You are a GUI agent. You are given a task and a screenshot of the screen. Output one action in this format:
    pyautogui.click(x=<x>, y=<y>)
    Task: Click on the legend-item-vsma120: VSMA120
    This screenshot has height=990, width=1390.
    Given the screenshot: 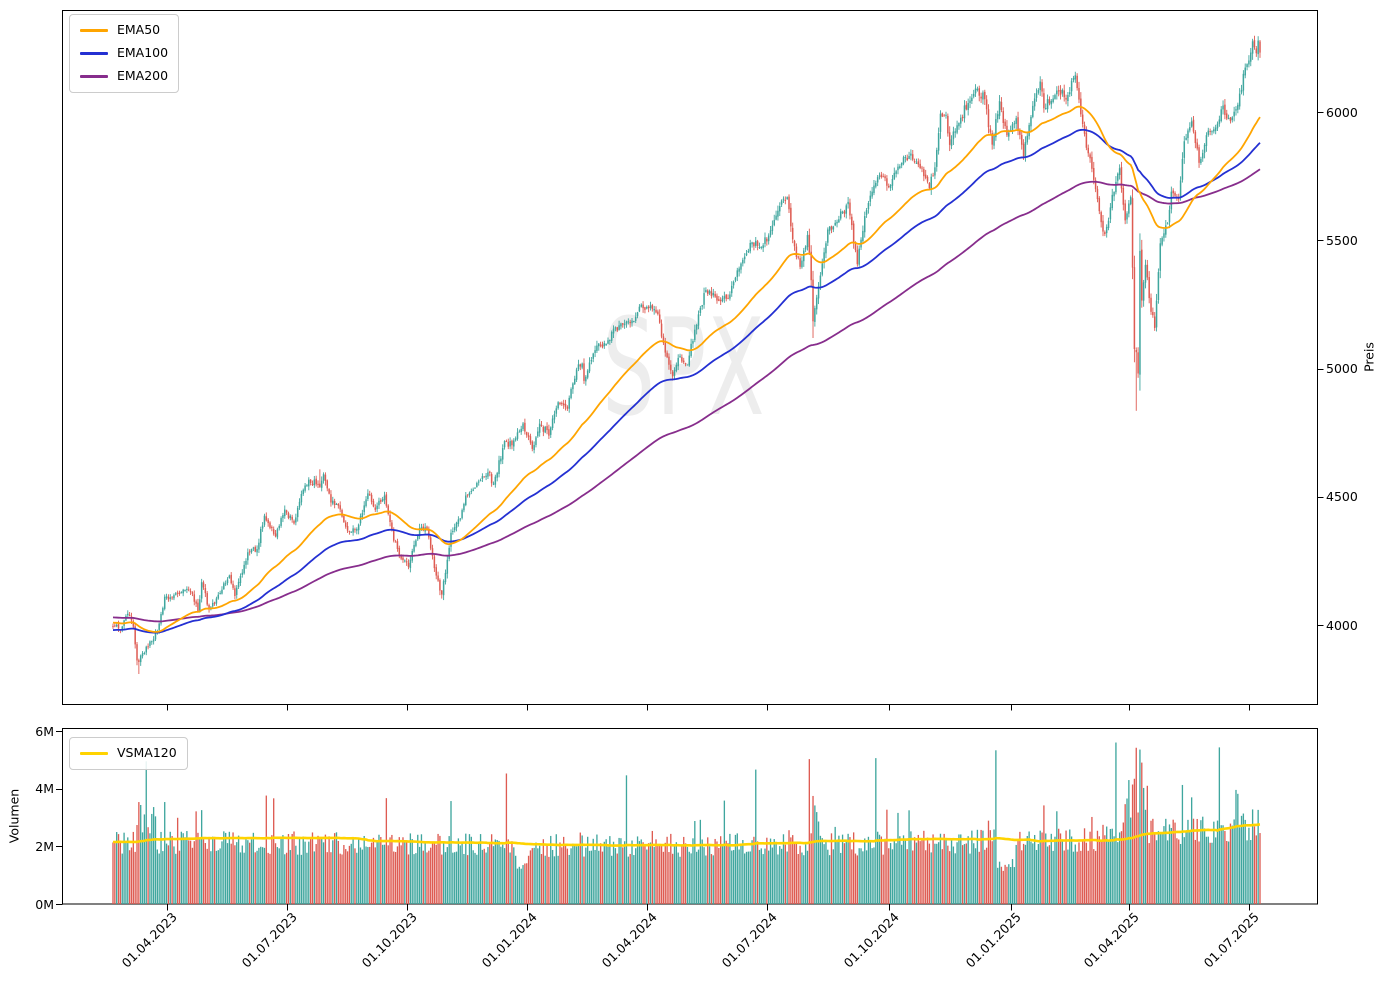 What is the action you would take?
    pyautogui.click(x=128, y=753)
    